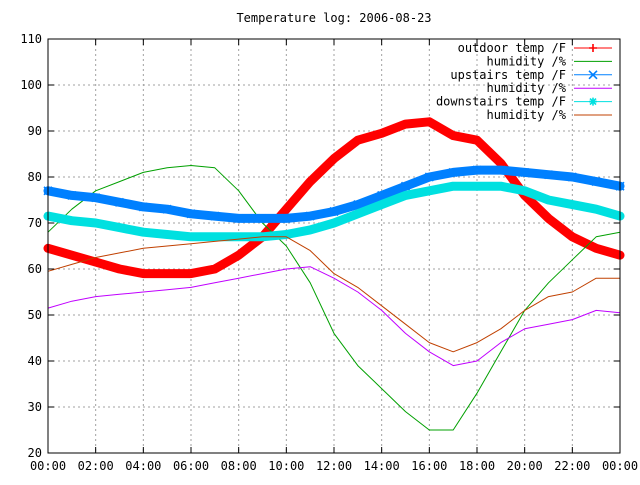  What do you see at coordinates (35, 223) in the screenshot?
I see `y-tick-label: 70` at bounding box center [35, 223].